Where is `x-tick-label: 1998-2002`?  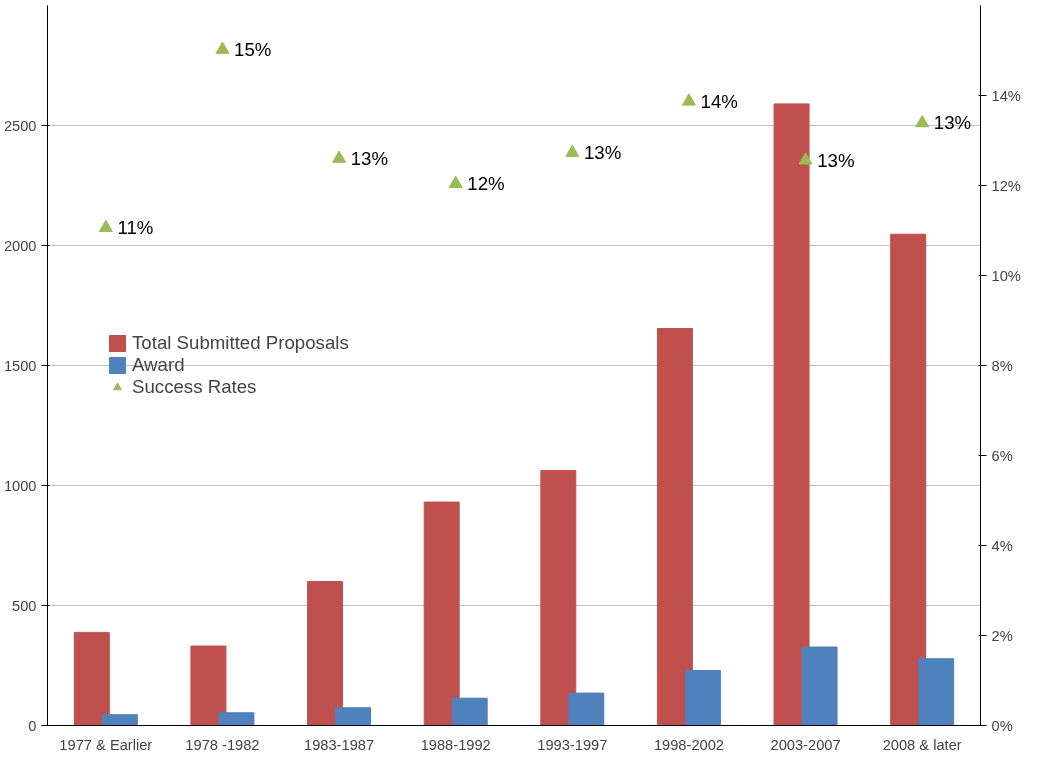
x-tick-label: 1998-2002 is located at coordinates (688, 744).